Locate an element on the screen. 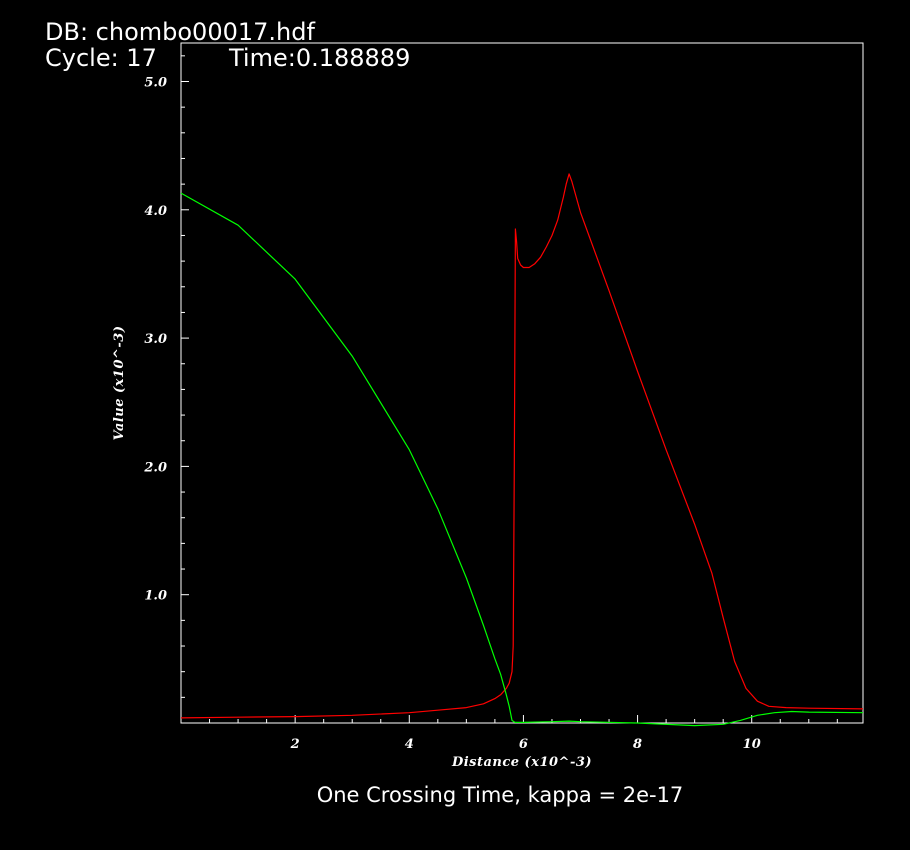 The height and width of the screenshot is (850, 910). x-tick-label: 2 is located at coordinates (295, 744).